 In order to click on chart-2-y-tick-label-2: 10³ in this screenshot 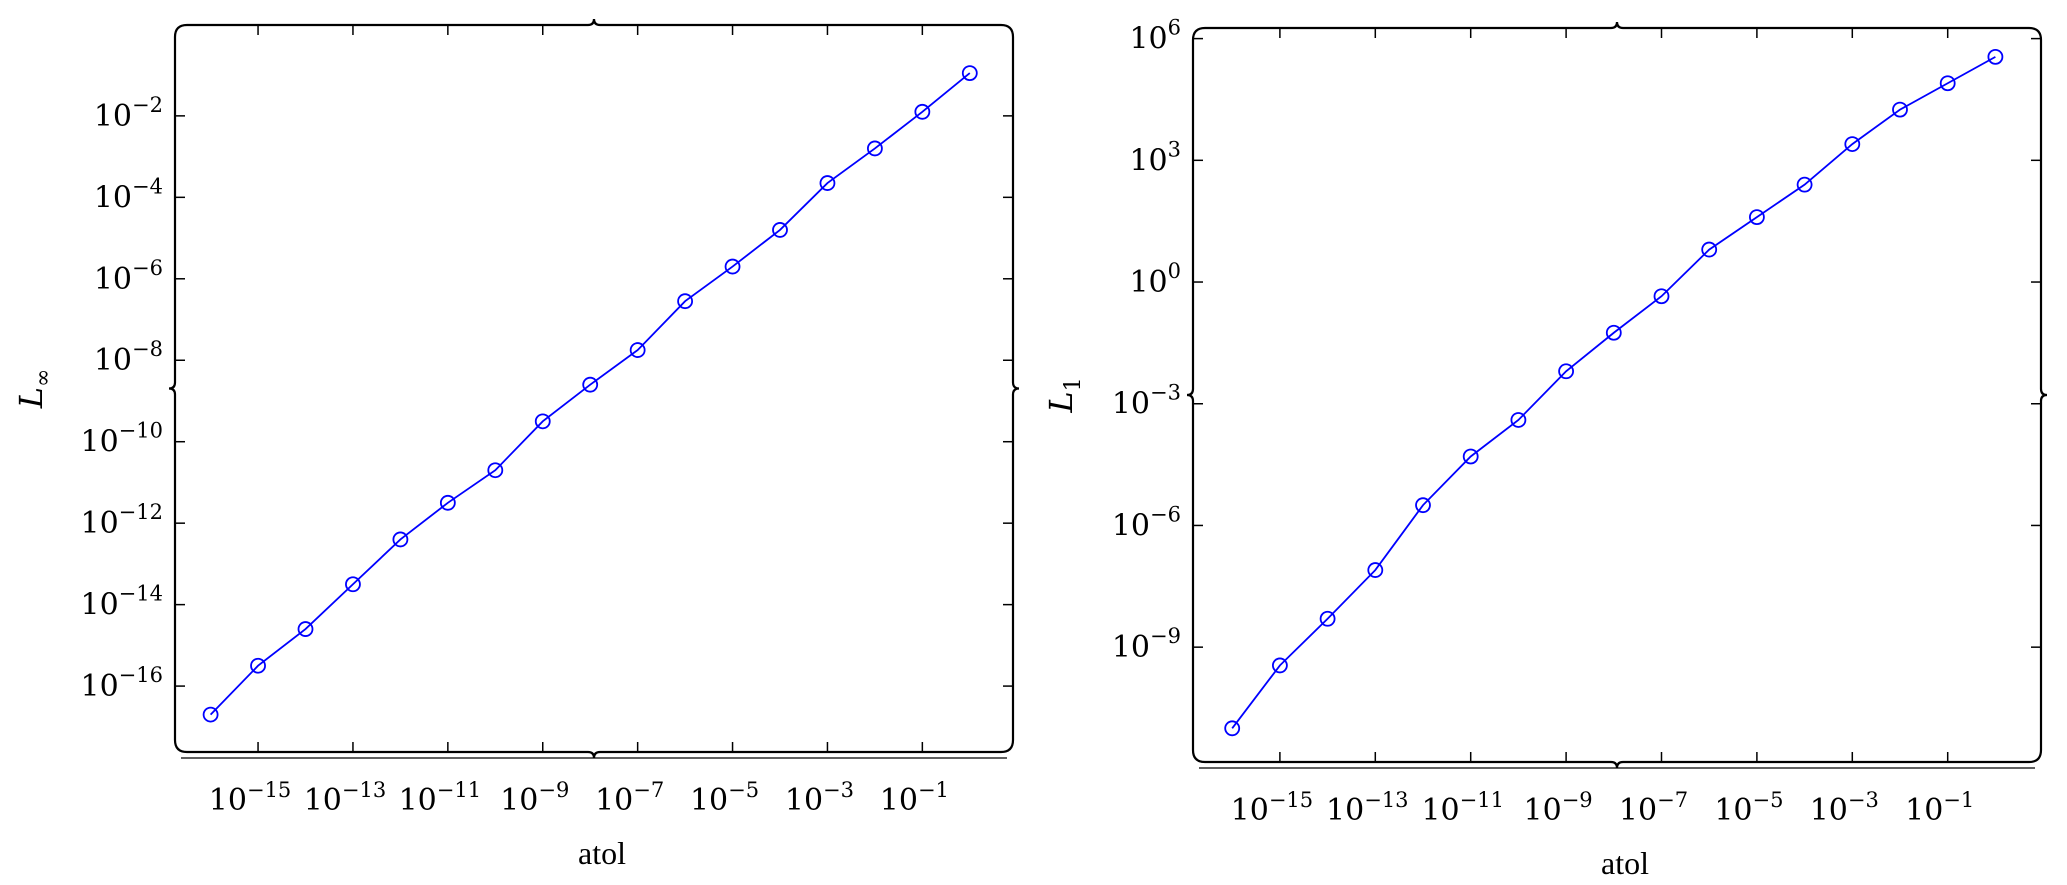, I will do `click(1155, 157)`.